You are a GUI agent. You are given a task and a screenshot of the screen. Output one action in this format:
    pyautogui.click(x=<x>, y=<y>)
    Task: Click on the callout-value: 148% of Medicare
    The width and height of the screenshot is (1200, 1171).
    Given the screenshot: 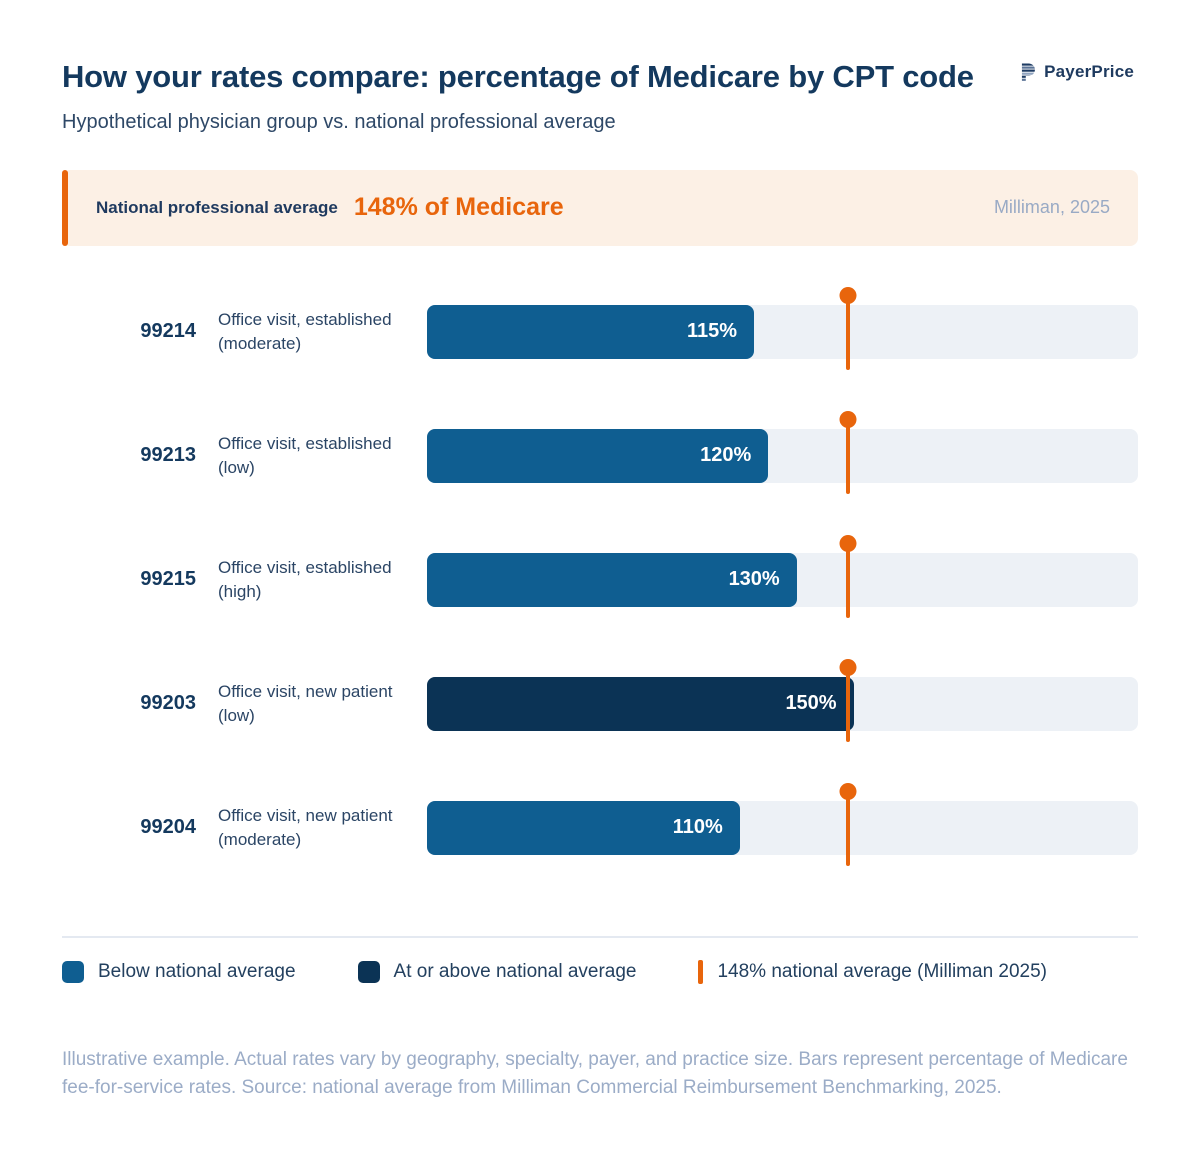 What is the action you would take?
    pyautogui.click(x=458, y=207)
    